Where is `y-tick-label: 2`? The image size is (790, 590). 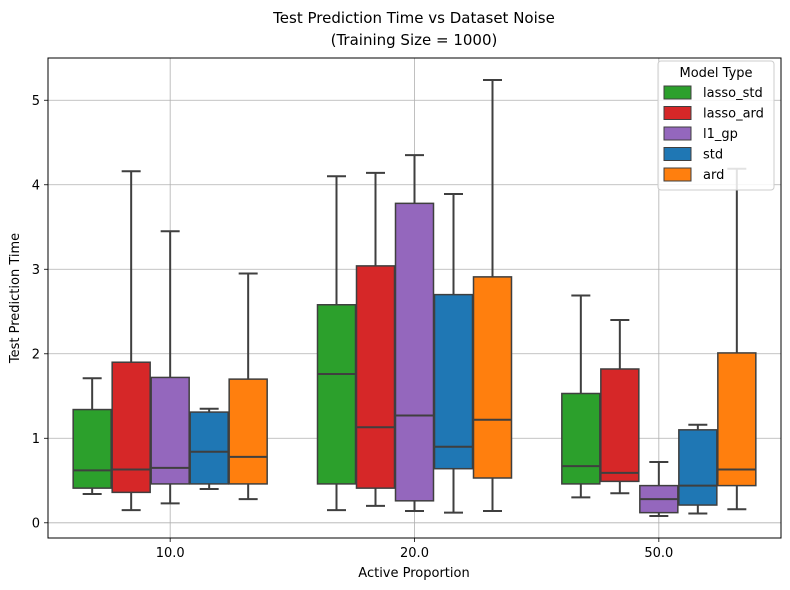
y-tick-label: 2 is located at coordinates (36, 354).